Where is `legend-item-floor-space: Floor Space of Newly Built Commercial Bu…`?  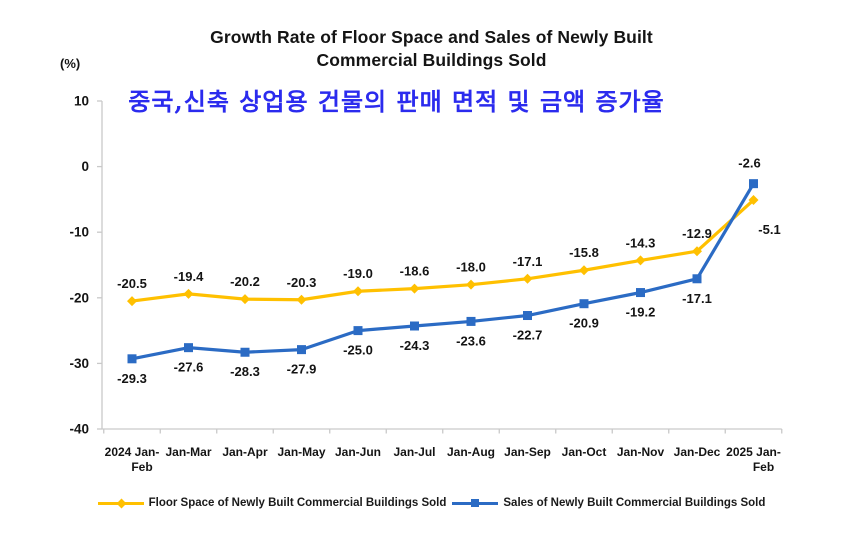 legend-item-floor-space: Floor Space of Newly Built Commercial Bu… is located at coordinates (272, 503).